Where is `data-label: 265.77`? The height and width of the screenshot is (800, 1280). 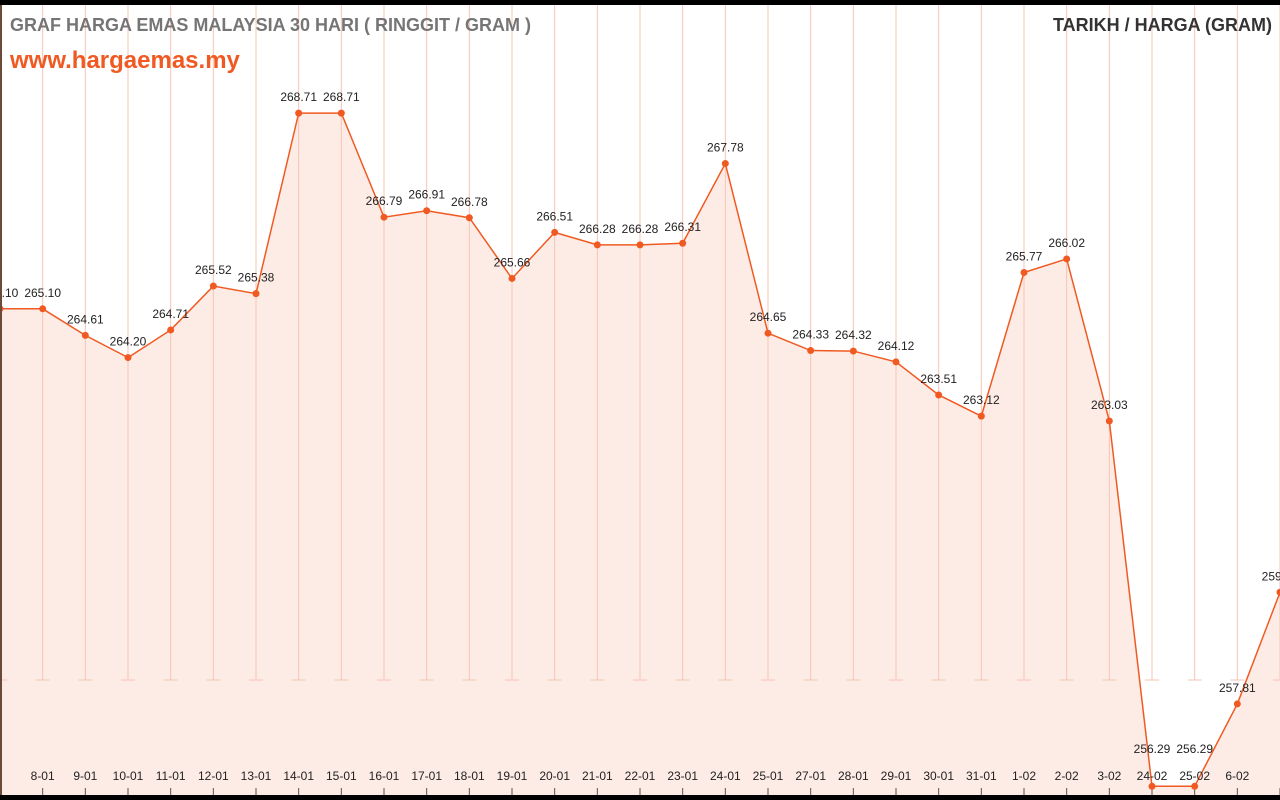 data-label: 265.77 is located at coordinates (1024, 256).